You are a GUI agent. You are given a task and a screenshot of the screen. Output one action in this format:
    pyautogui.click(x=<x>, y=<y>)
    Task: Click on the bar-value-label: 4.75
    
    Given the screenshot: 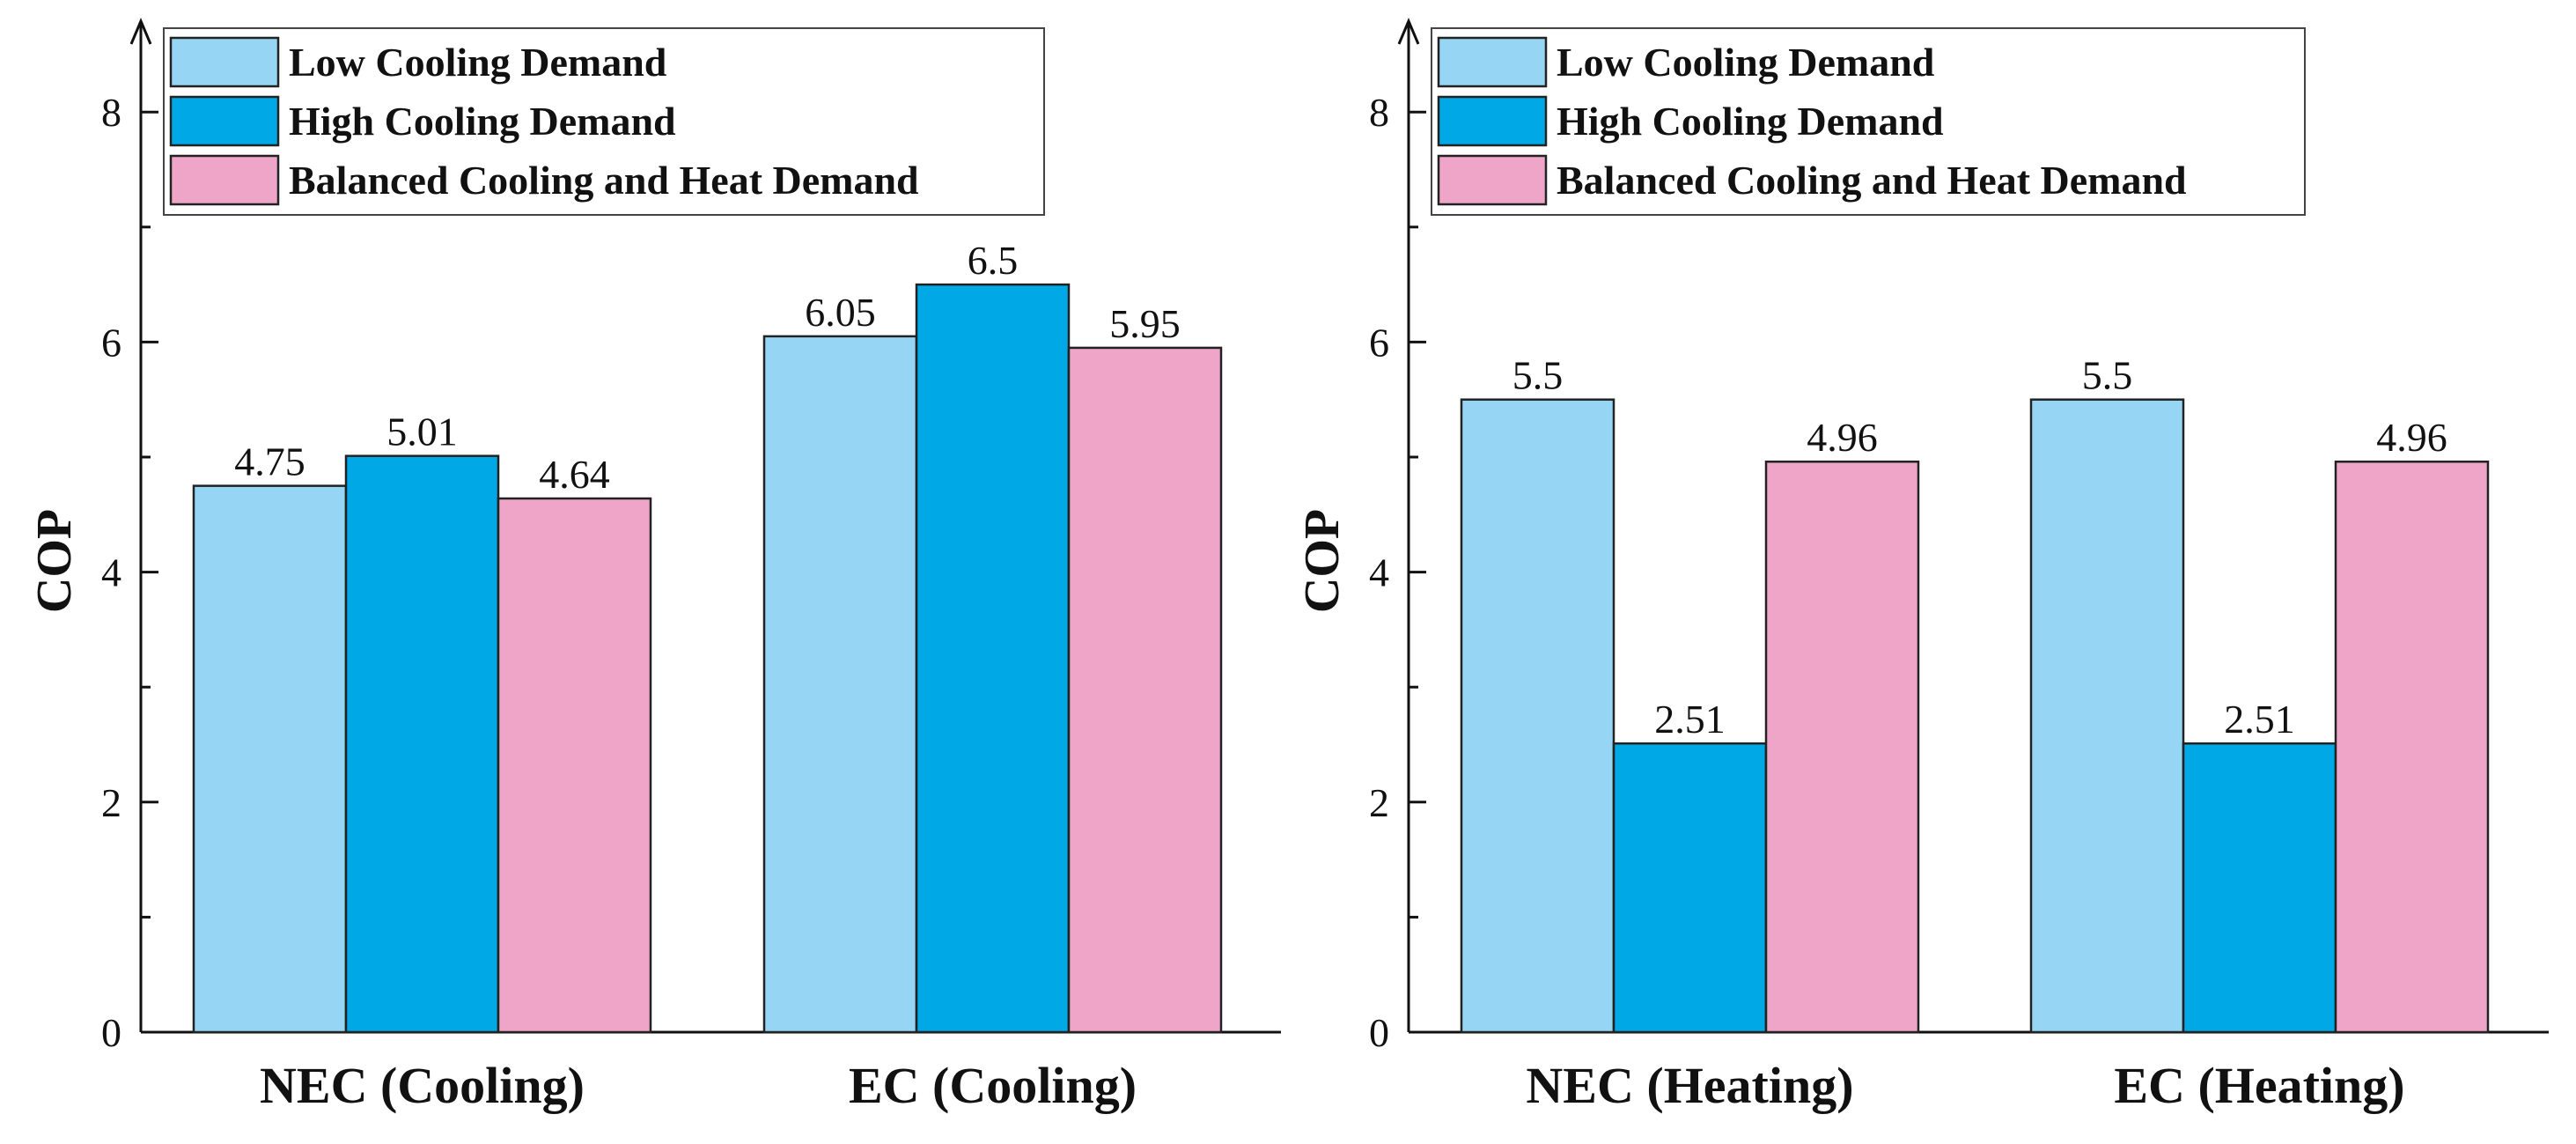 What is the action you would take?
    pyautogui.click(x=270, y=461)
    